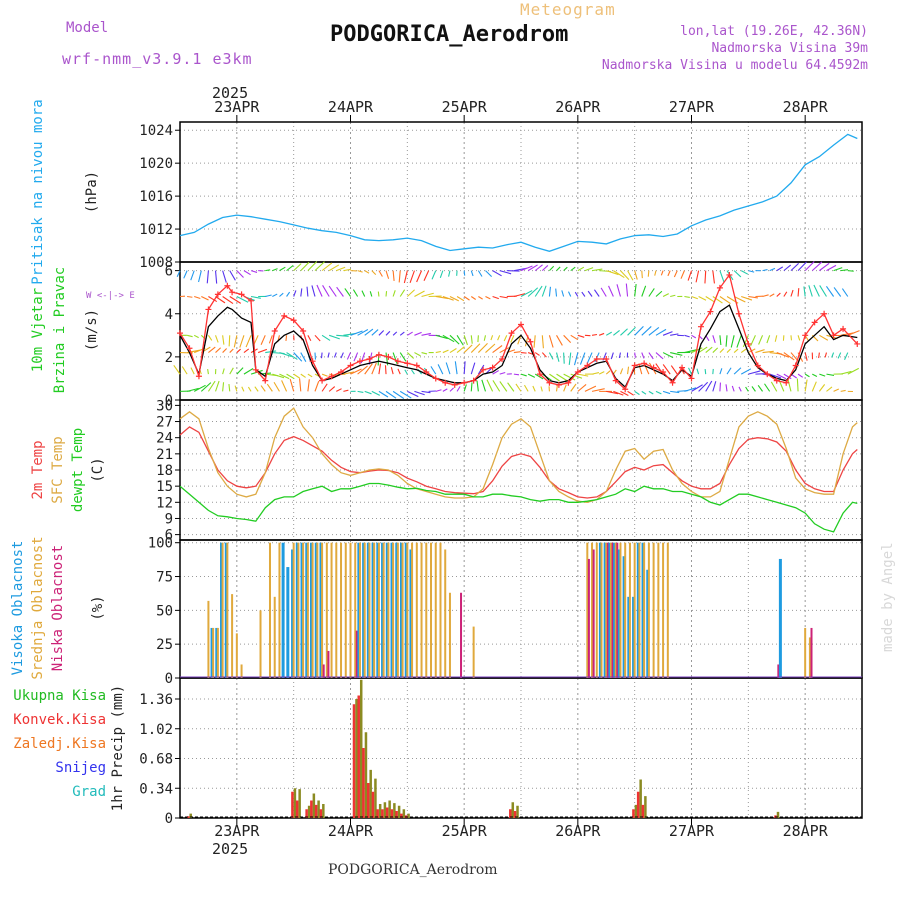  What do you see at coordinates (164, 439) in the screenshot?
I see `y-tick-label: 24` at bounding box center [164, 439].